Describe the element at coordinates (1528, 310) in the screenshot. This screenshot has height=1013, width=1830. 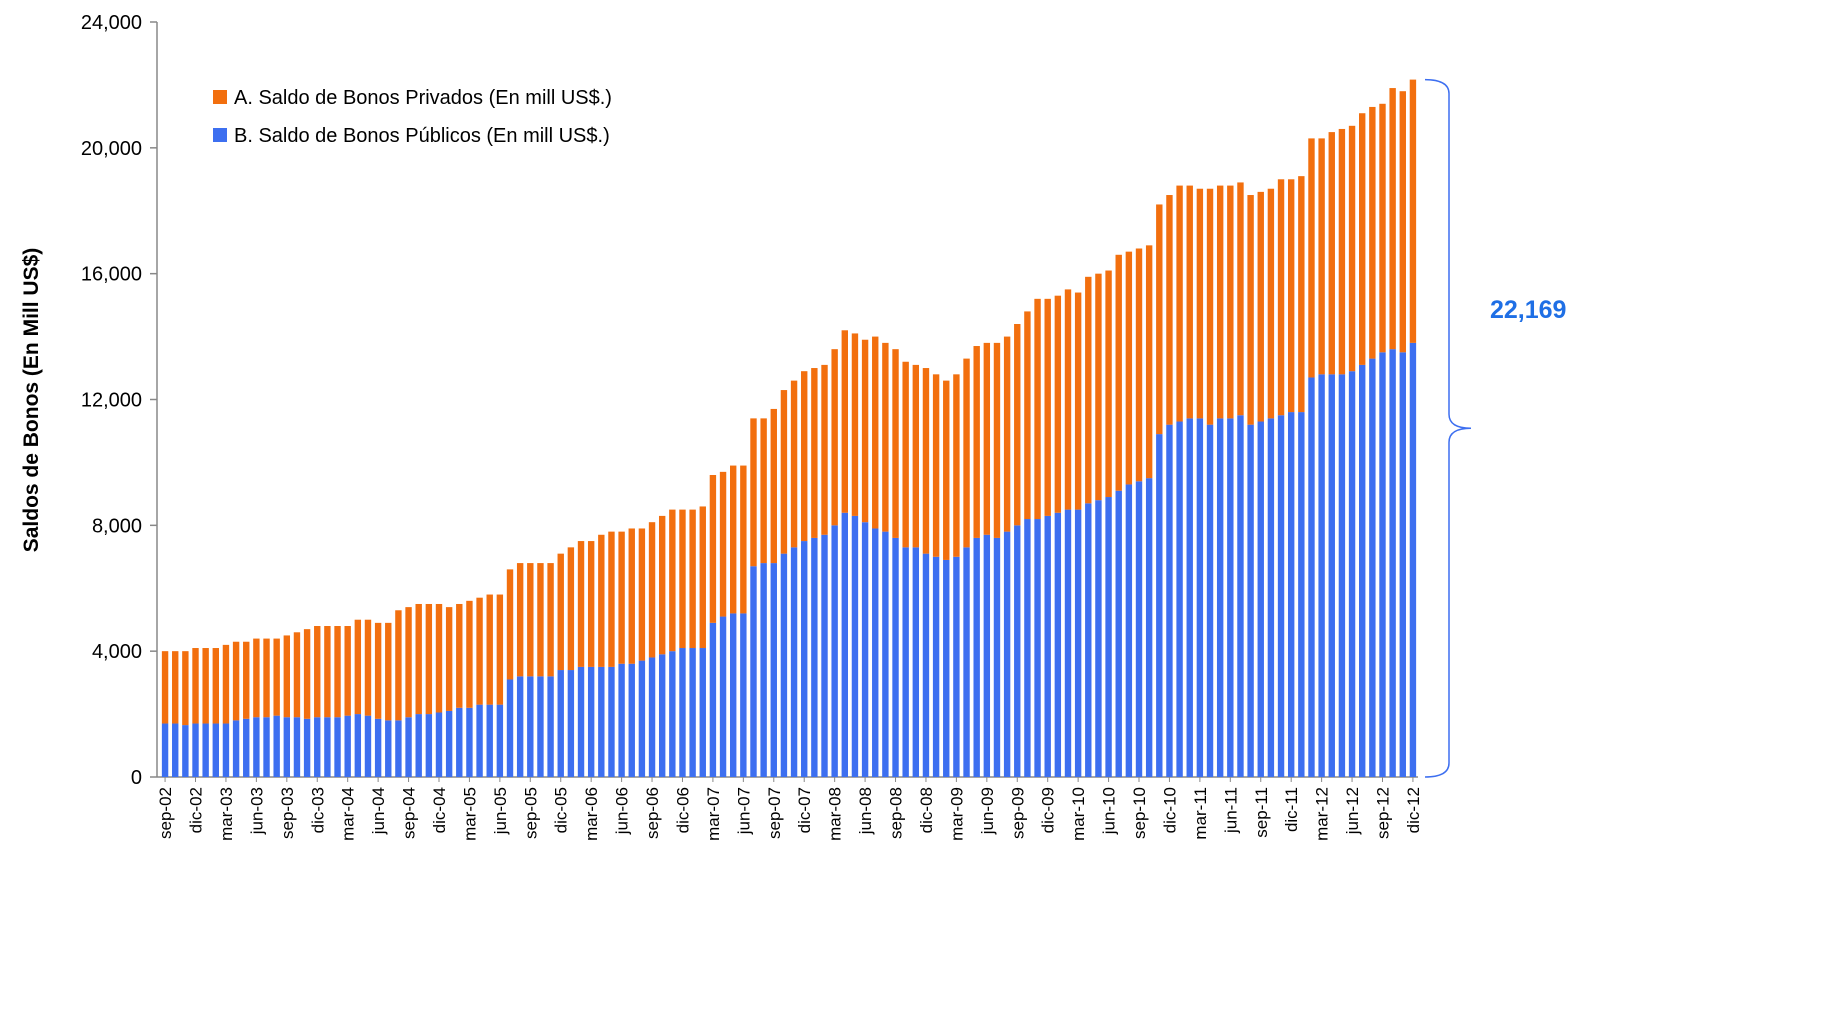
I see `annotation: 22,169` at that location.